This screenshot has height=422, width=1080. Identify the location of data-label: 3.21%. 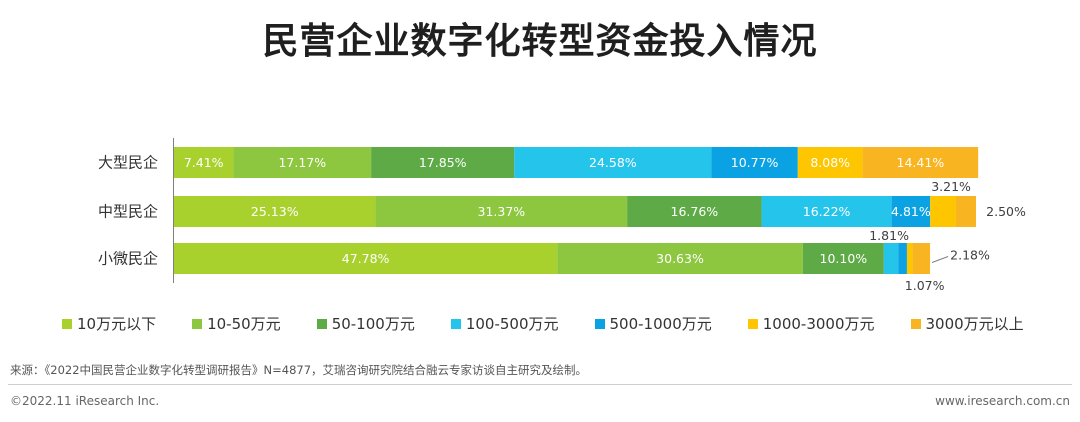
(951, 186).